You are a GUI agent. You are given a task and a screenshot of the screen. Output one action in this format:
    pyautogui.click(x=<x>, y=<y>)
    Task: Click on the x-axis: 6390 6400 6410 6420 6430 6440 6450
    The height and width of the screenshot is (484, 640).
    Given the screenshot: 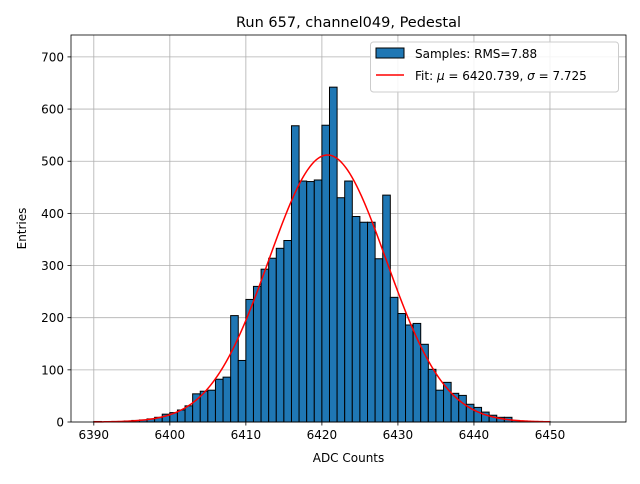 What is the action you would take?
    pyautogui.click(x=322, y=432)
    